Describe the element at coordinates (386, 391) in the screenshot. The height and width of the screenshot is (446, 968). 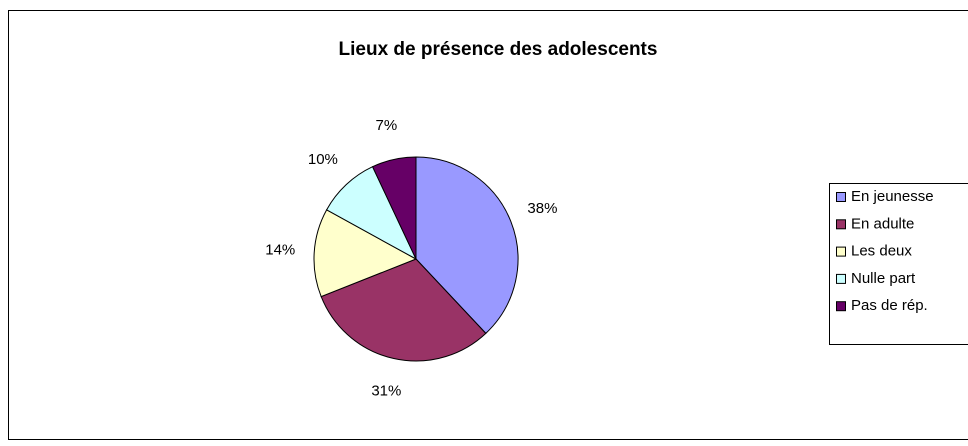
I see `data-label: 31%` at that location.